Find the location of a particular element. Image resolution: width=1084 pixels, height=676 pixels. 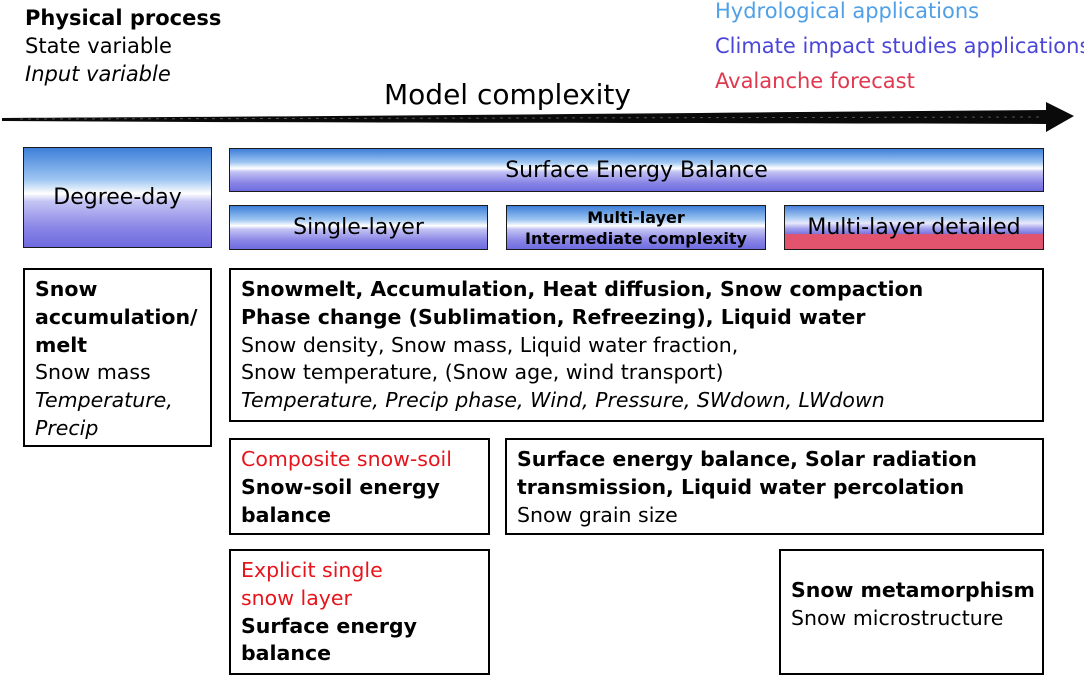

input-line: Temperature, is located at coordinates (104, 400).